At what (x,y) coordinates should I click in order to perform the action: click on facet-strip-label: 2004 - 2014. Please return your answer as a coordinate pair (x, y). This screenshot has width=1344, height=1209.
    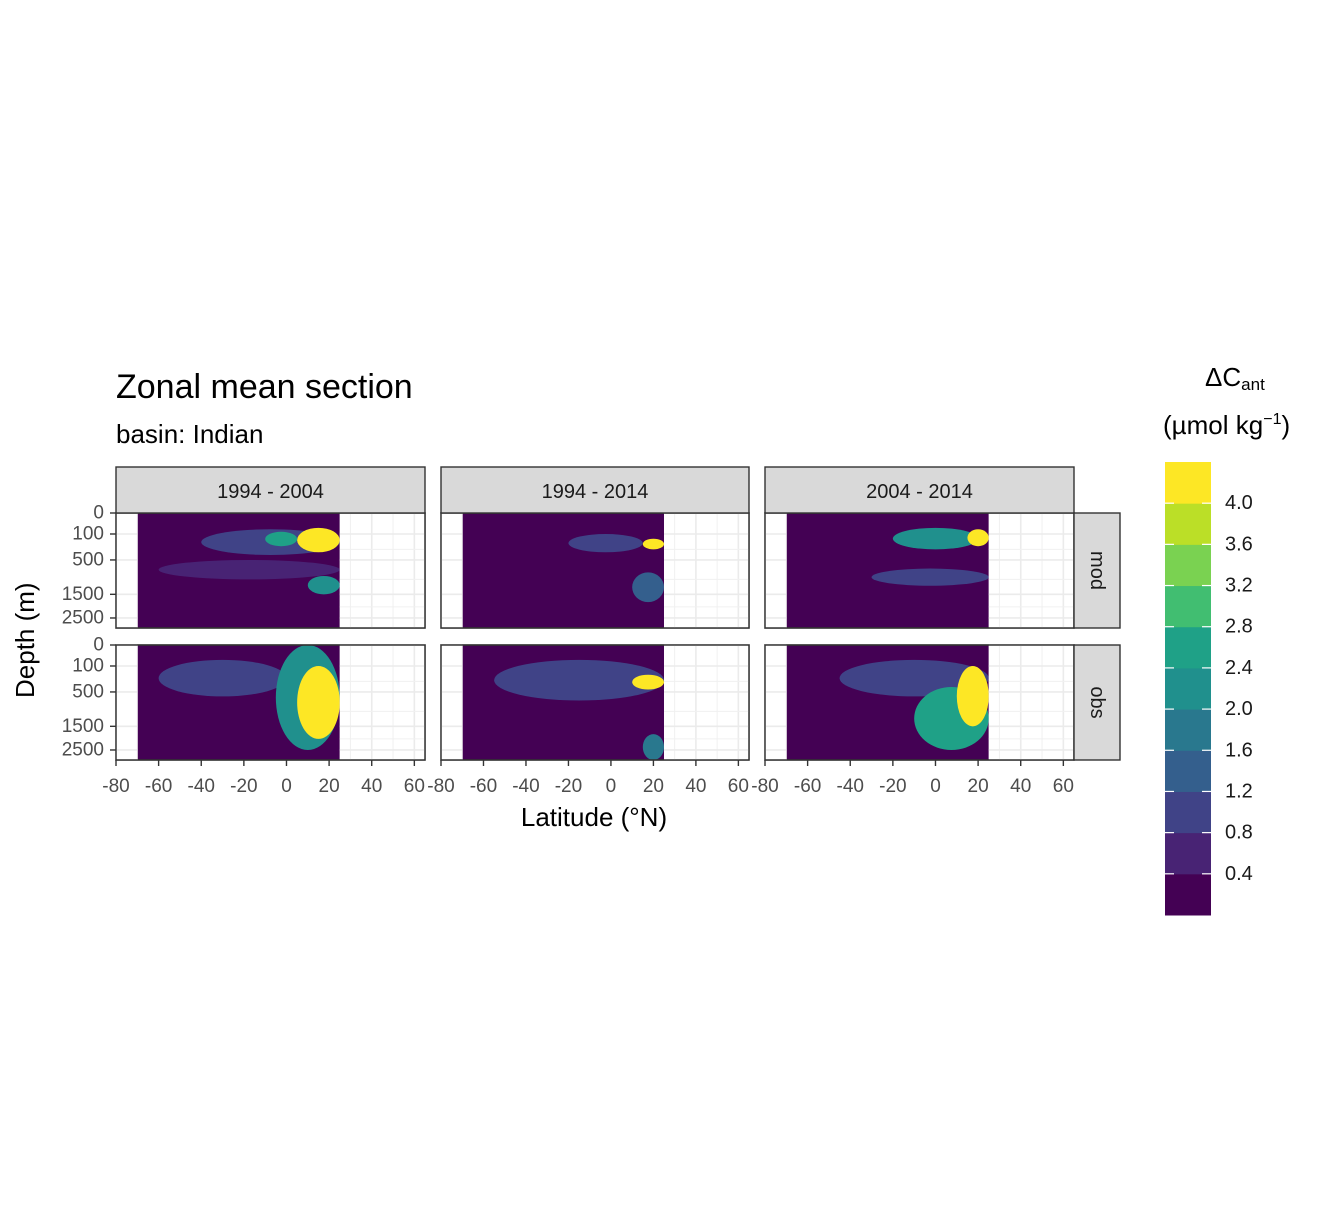
    Looking at the image, I should click on (919, 492).